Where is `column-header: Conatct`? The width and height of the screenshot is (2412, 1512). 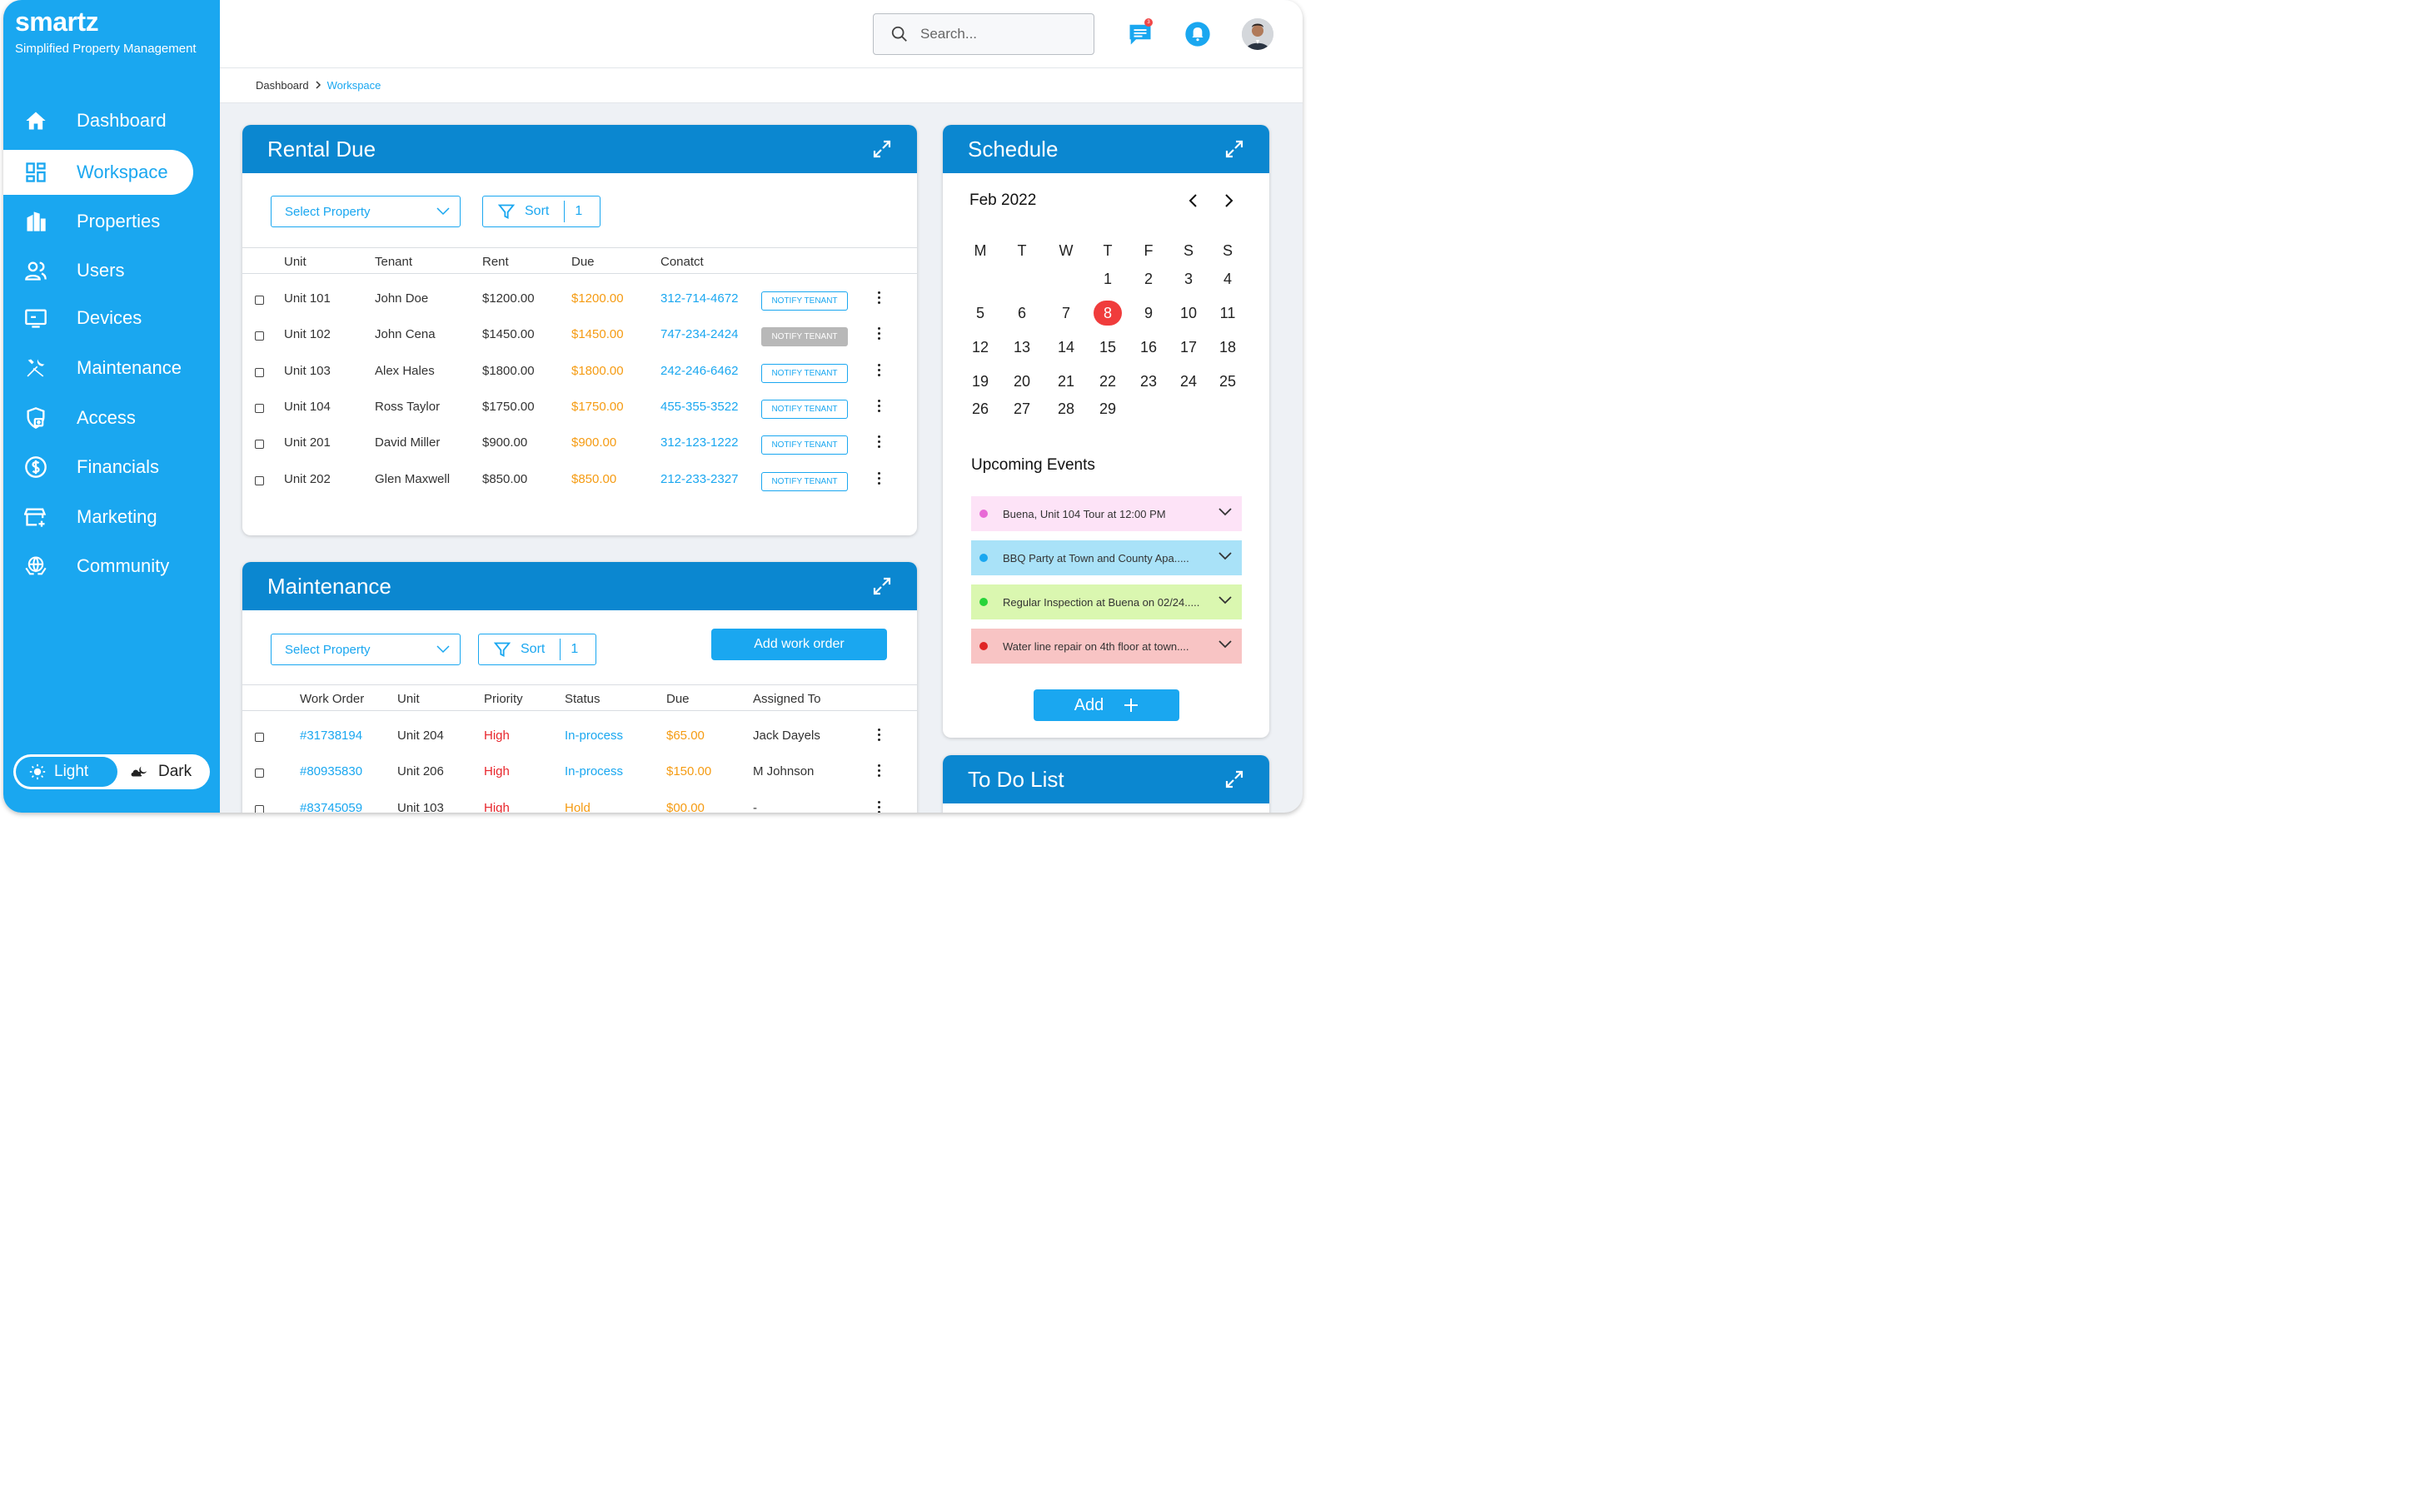
column-header: Conatct is located at coordinates (682, 262).